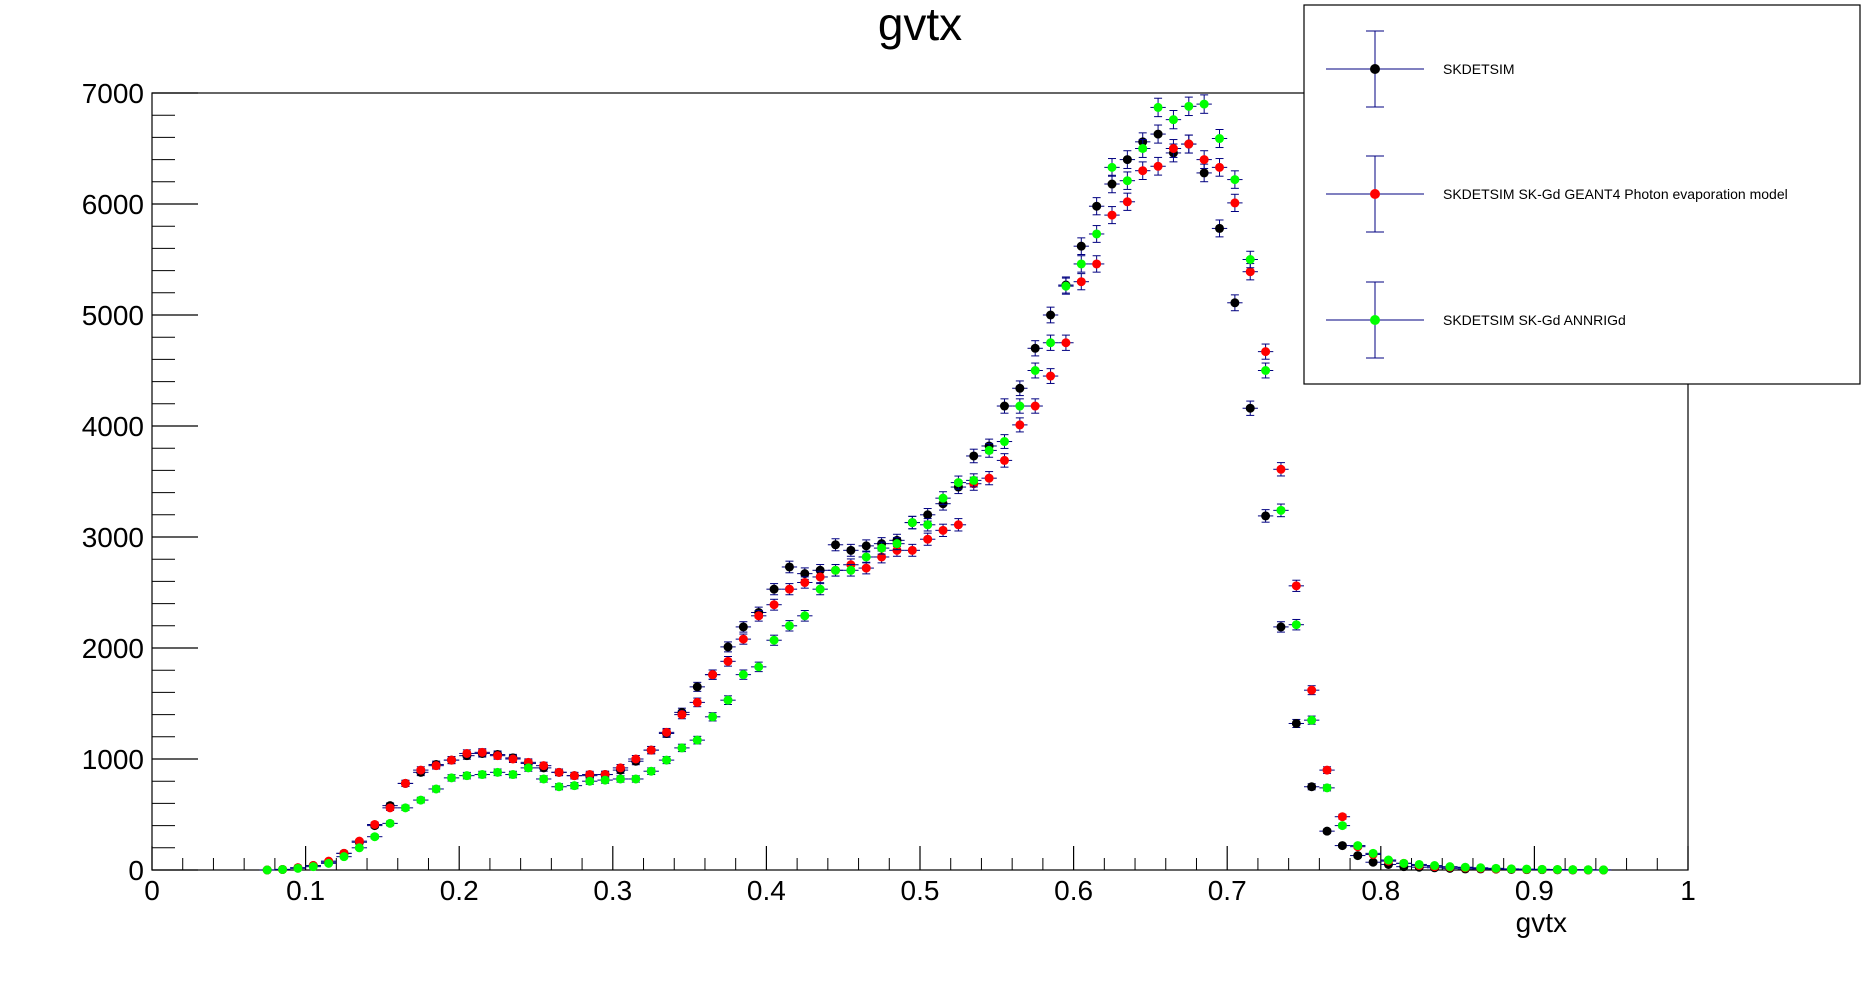 Image resolution: width=1864 pixels, height=986 pixels. Describe the element at coordinates (113, 648) in the screenshot. I see `y-tick-label: 2000` at that location.